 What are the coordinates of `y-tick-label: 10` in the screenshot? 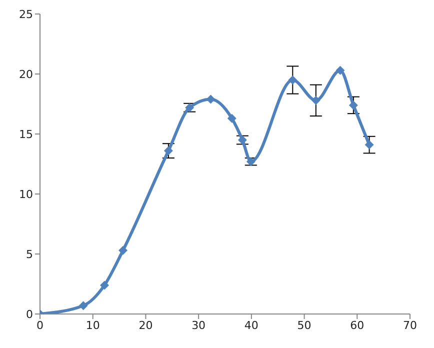 It's located at (26, 194).